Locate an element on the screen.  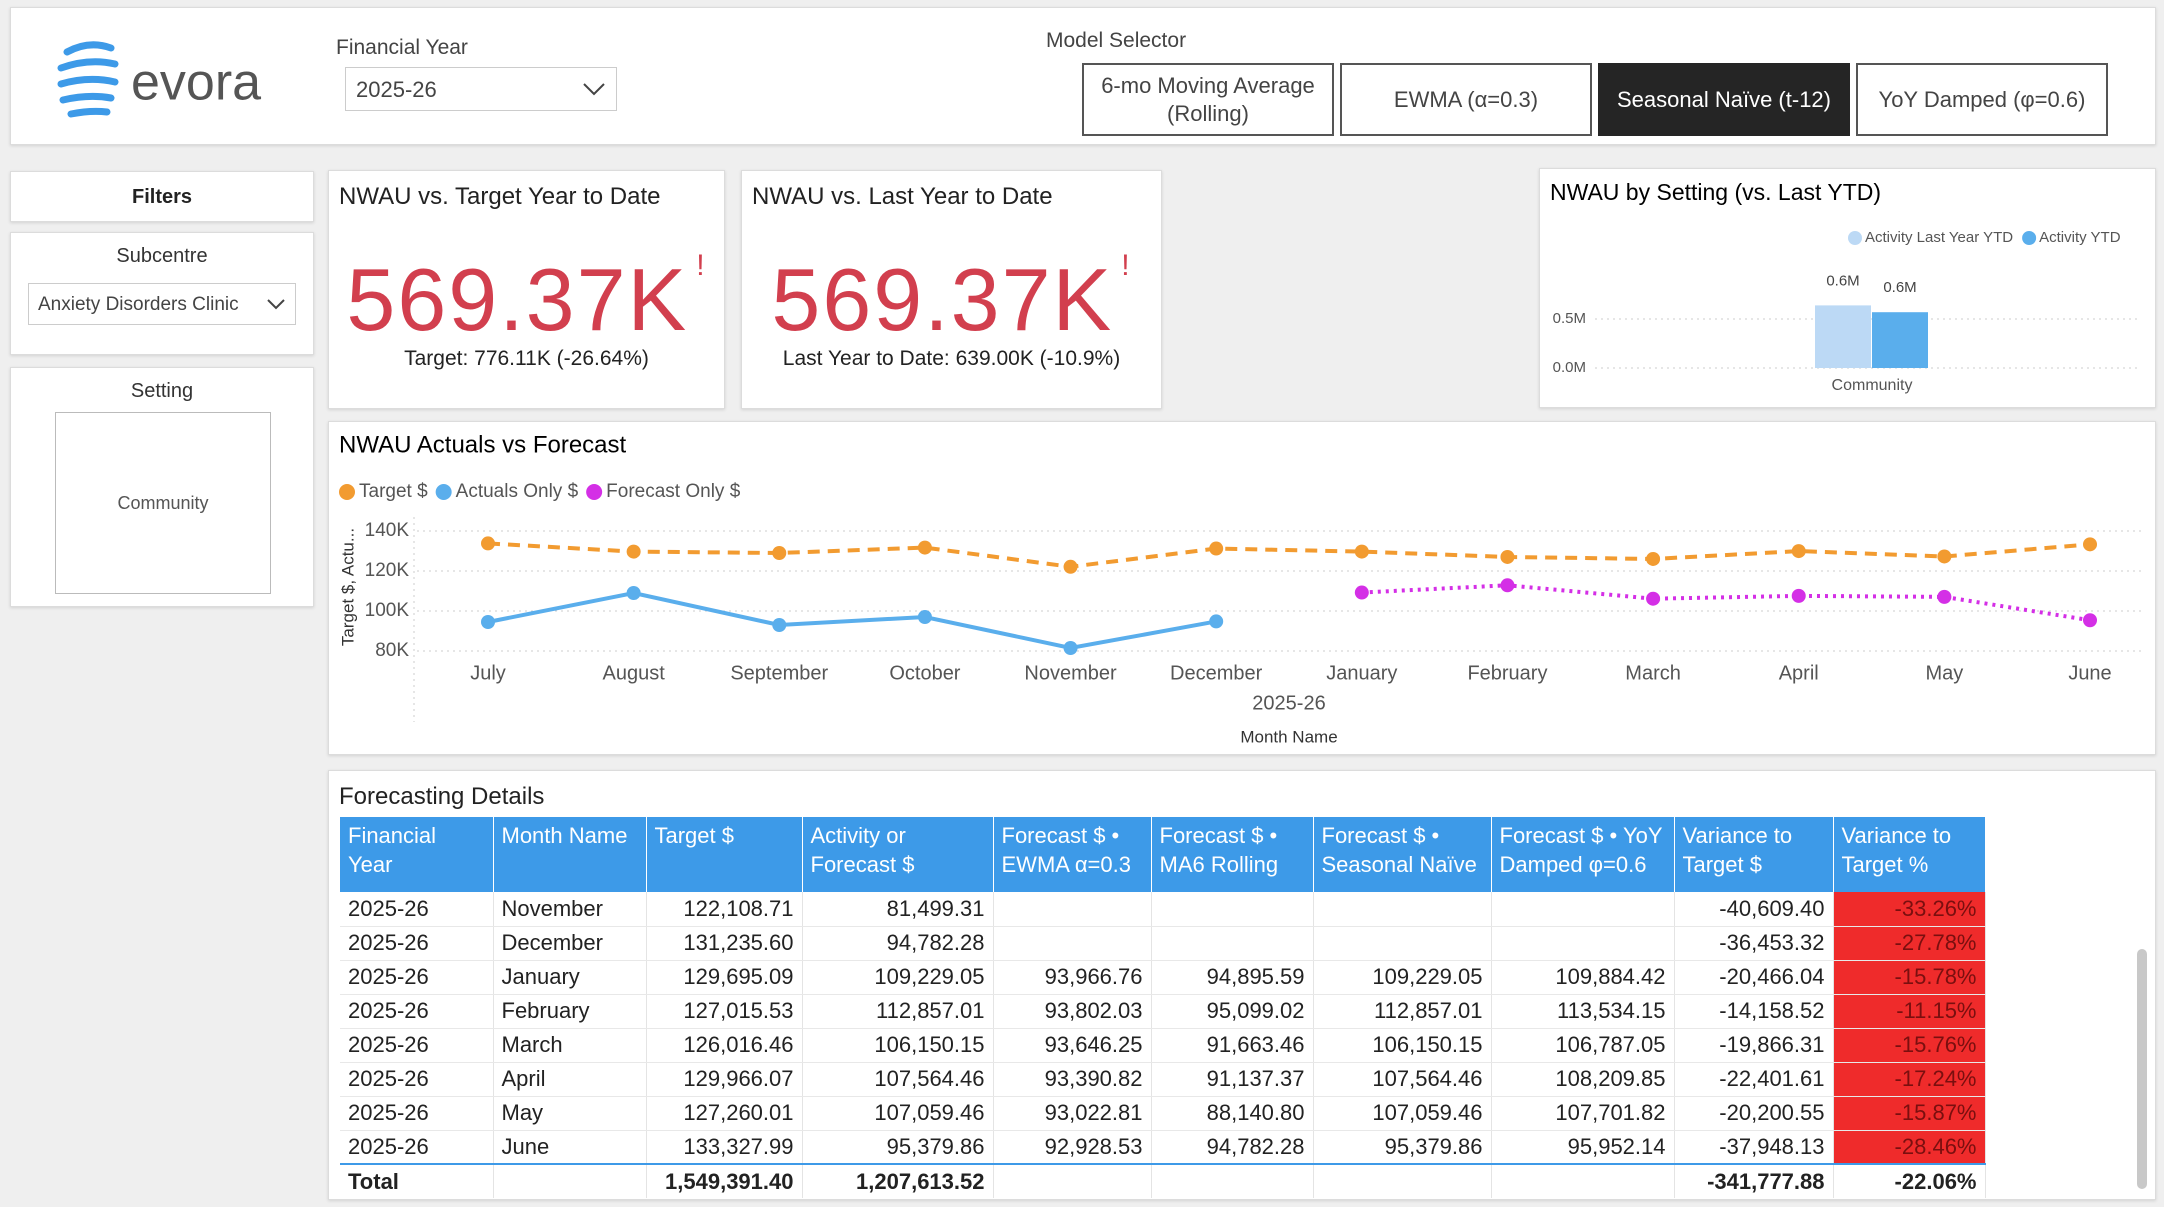
table-cell: -22,401.61 is located at coordinates (1754, 1079).